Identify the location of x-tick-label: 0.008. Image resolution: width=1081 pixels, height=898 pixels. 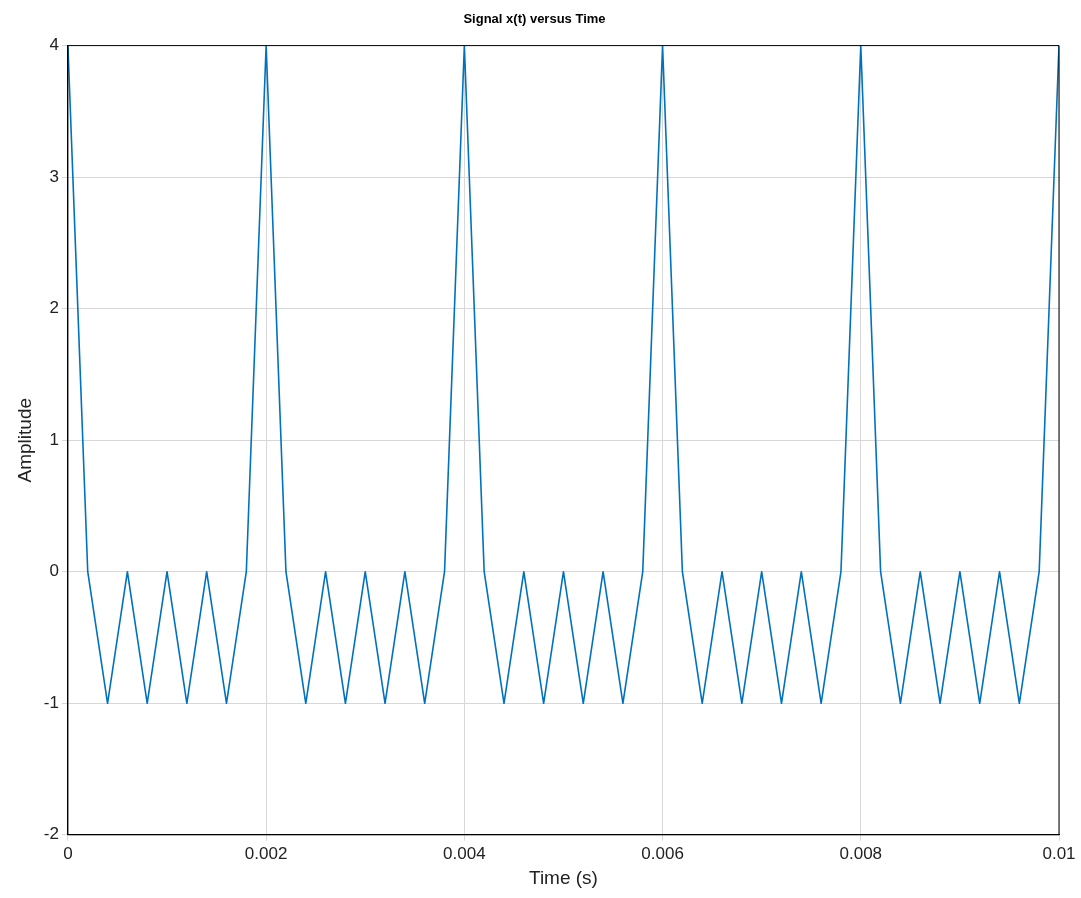
(861, 853).